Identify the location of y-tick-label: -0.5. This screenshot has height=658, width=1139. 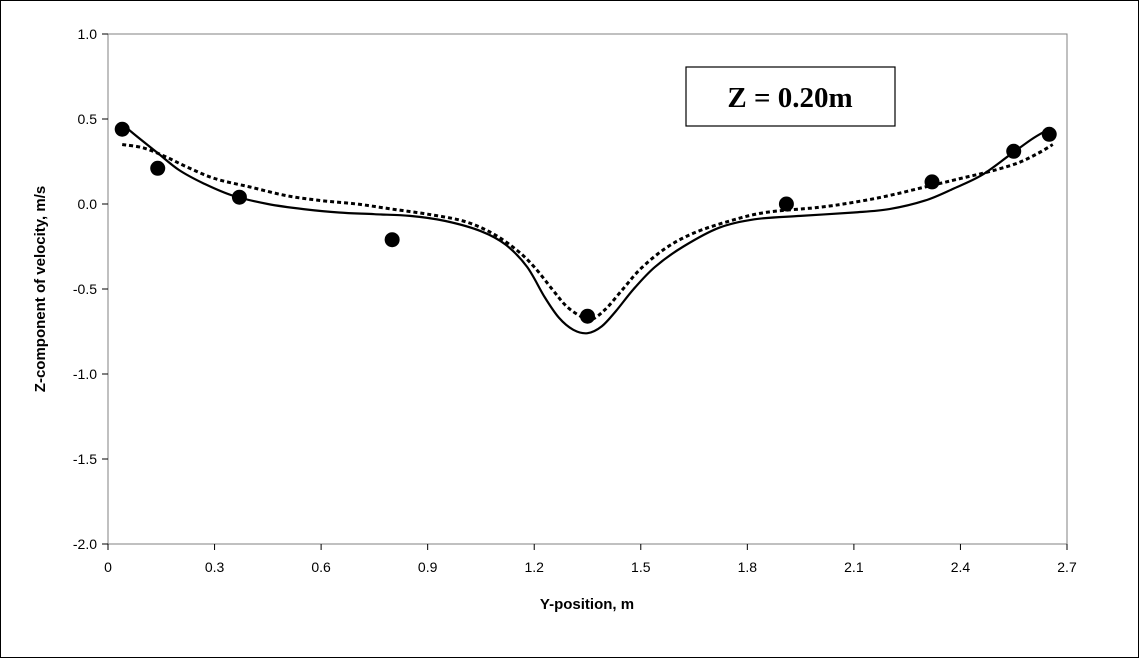
(85, 289).